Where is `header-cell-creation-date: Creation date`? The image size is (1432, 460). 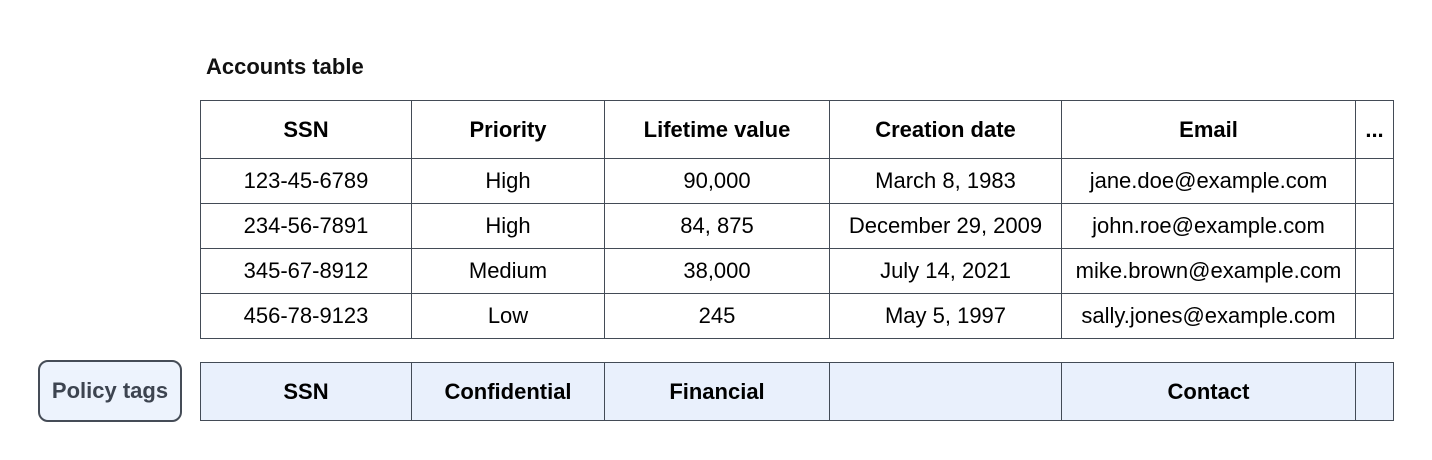 header-cell-creation-date: Creation date is located at coordinates (945, 129).